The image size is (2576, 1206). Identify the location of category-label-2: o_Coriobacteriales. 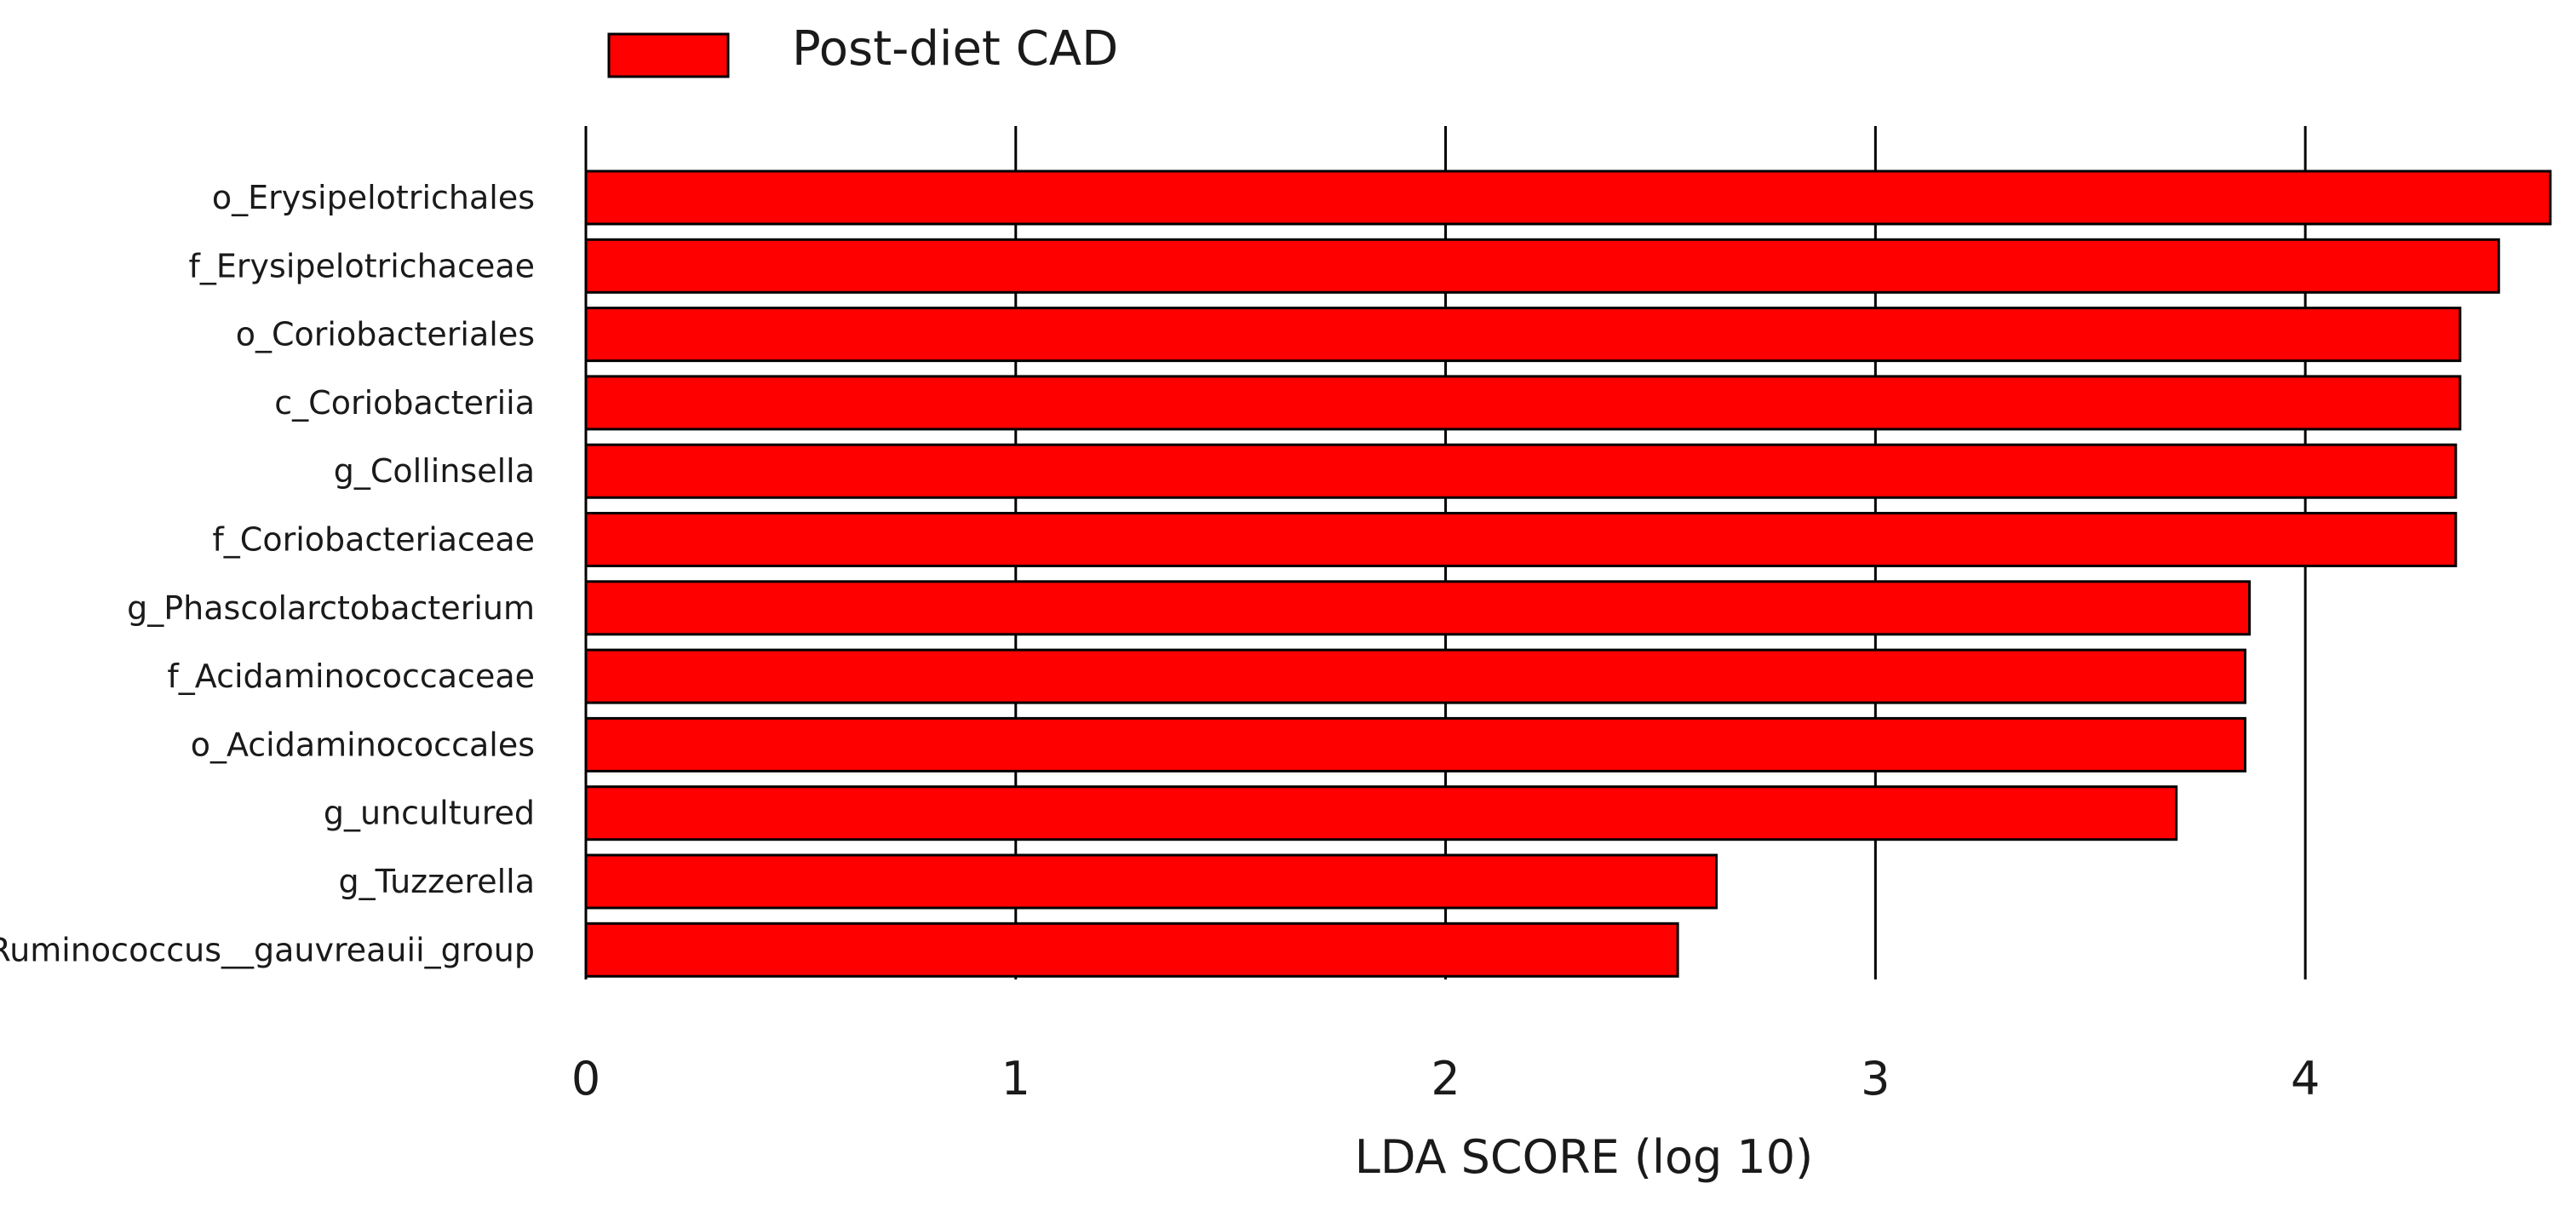
(385, 334).